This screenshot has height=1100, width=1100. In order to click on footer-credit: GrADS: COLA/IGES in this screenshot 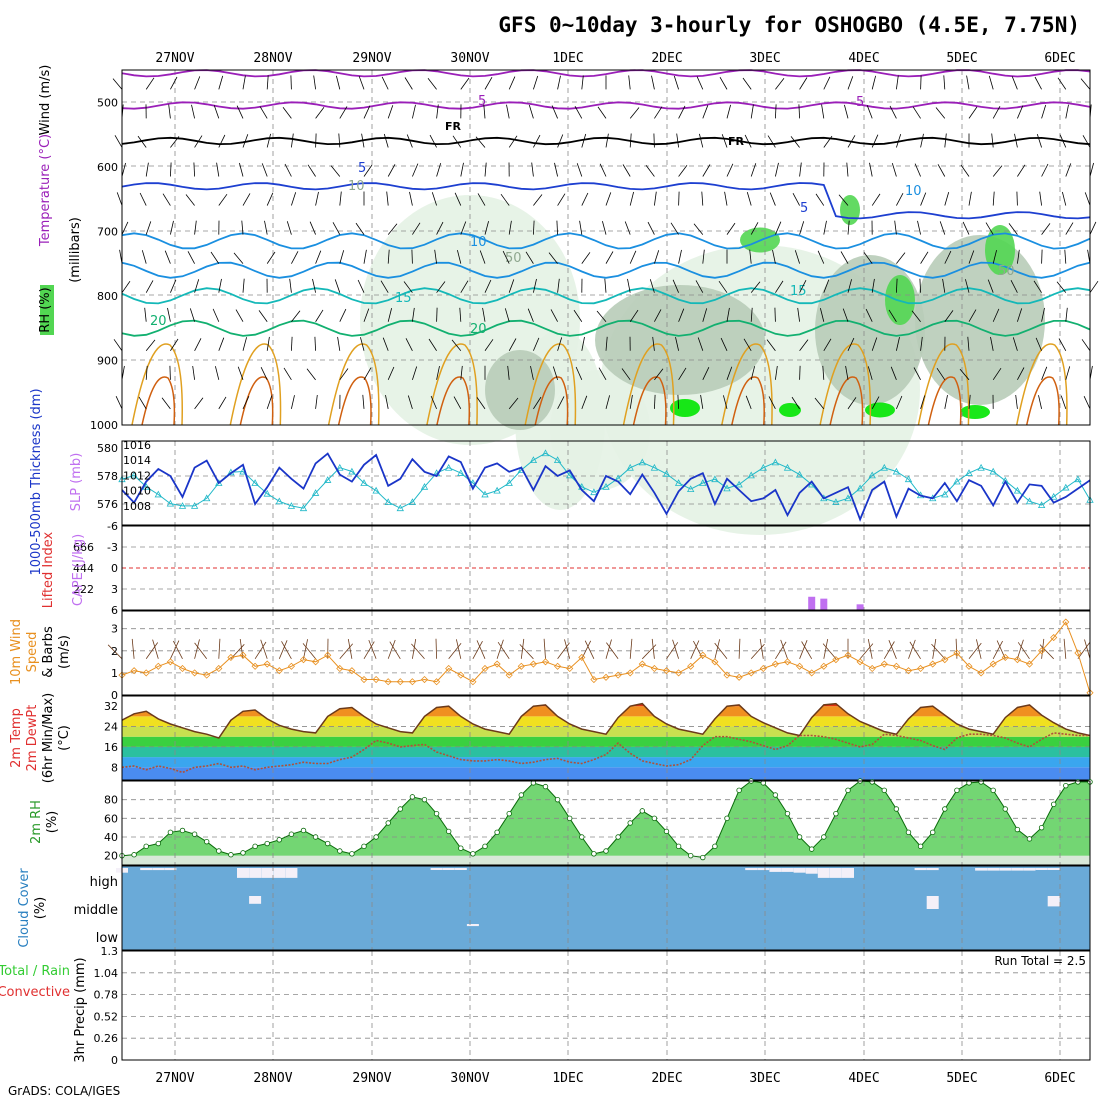, I will do `click(64, 1091)`.